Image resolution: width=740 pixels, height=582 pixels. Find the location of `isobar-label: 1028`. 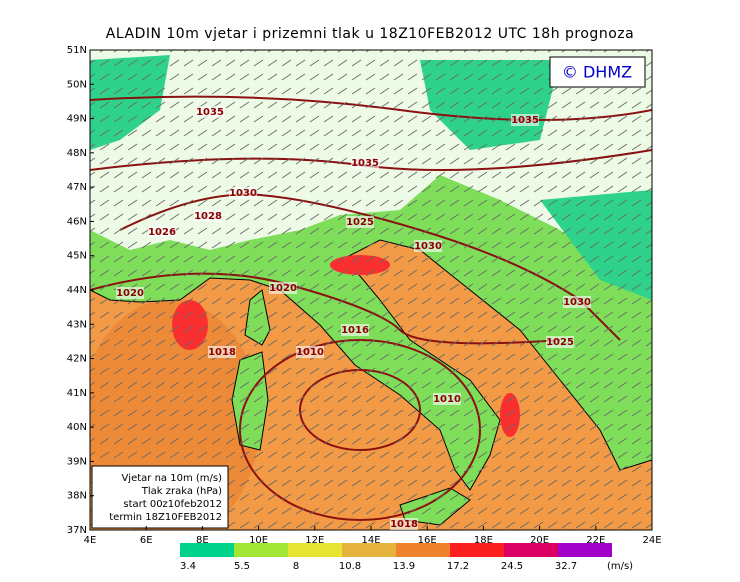

isobar-label: 1028 is located at coordinates (208, 216).